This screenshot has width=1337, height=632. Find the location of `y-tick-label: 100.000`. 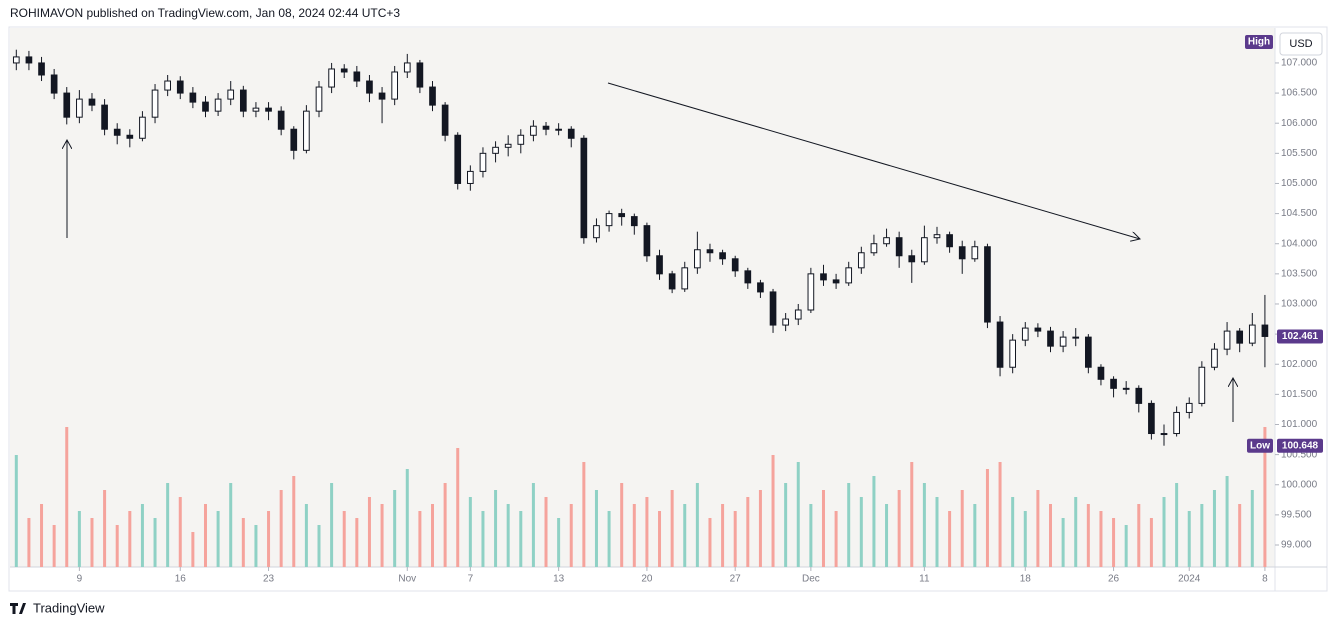

y-tick-label: 100.000 is located at coordinates (1299, 484).